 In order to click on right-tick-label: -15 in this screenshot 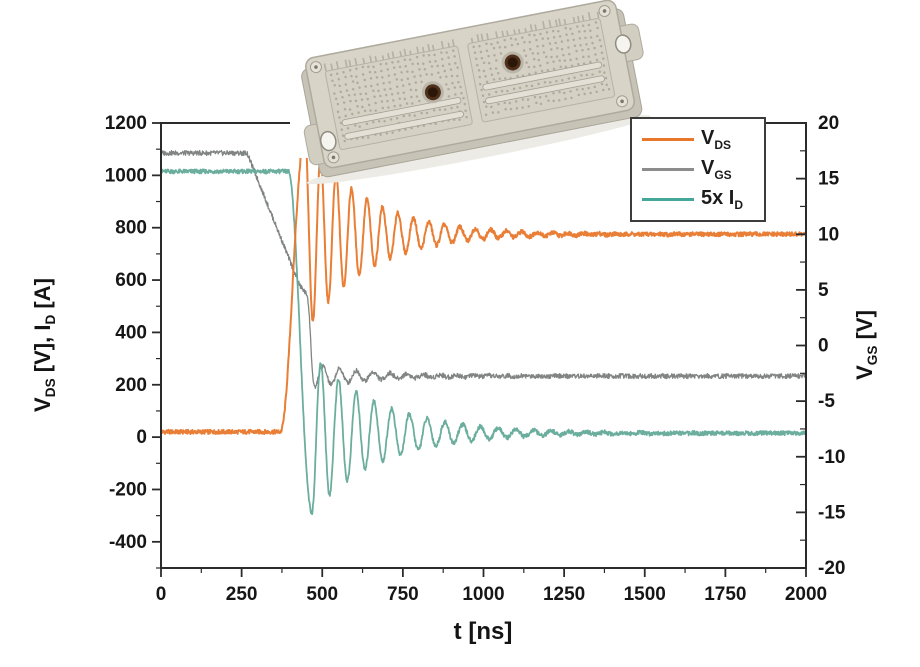, I will do `click(832, 512)`.